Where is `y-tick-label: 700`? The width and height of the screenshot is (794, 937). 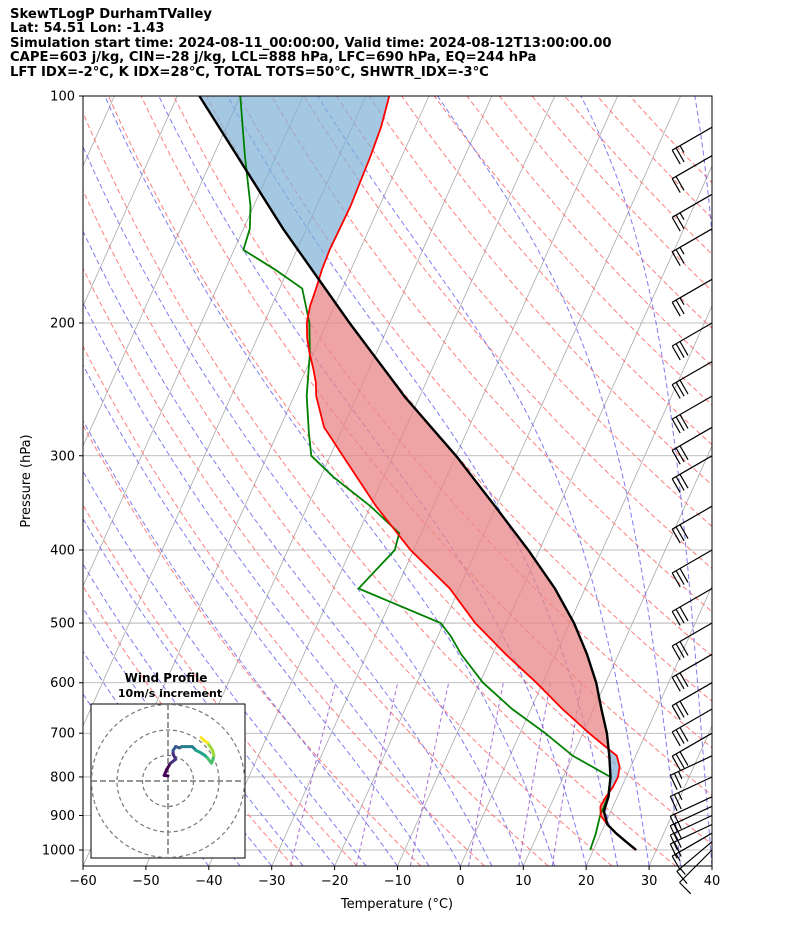
y-tick-label: 700 is located at coordinates (62, 734).